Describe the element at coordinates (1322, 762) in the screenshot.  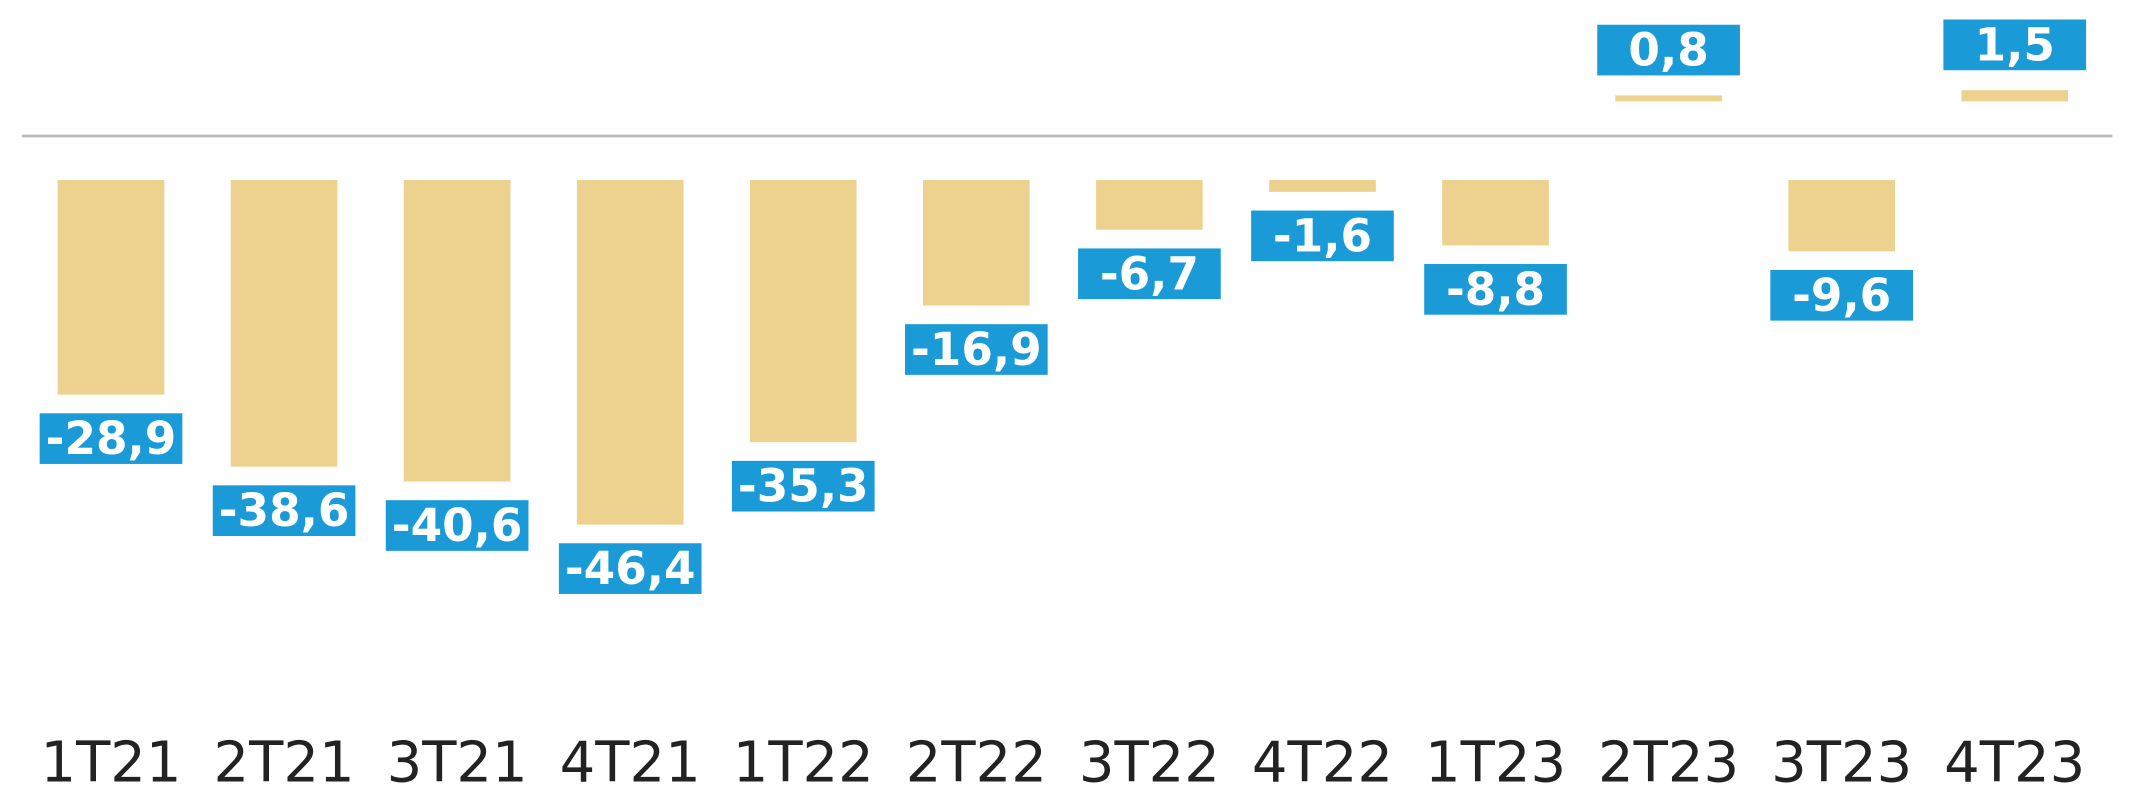
I see `x-tick-label: 4T22` at that location.